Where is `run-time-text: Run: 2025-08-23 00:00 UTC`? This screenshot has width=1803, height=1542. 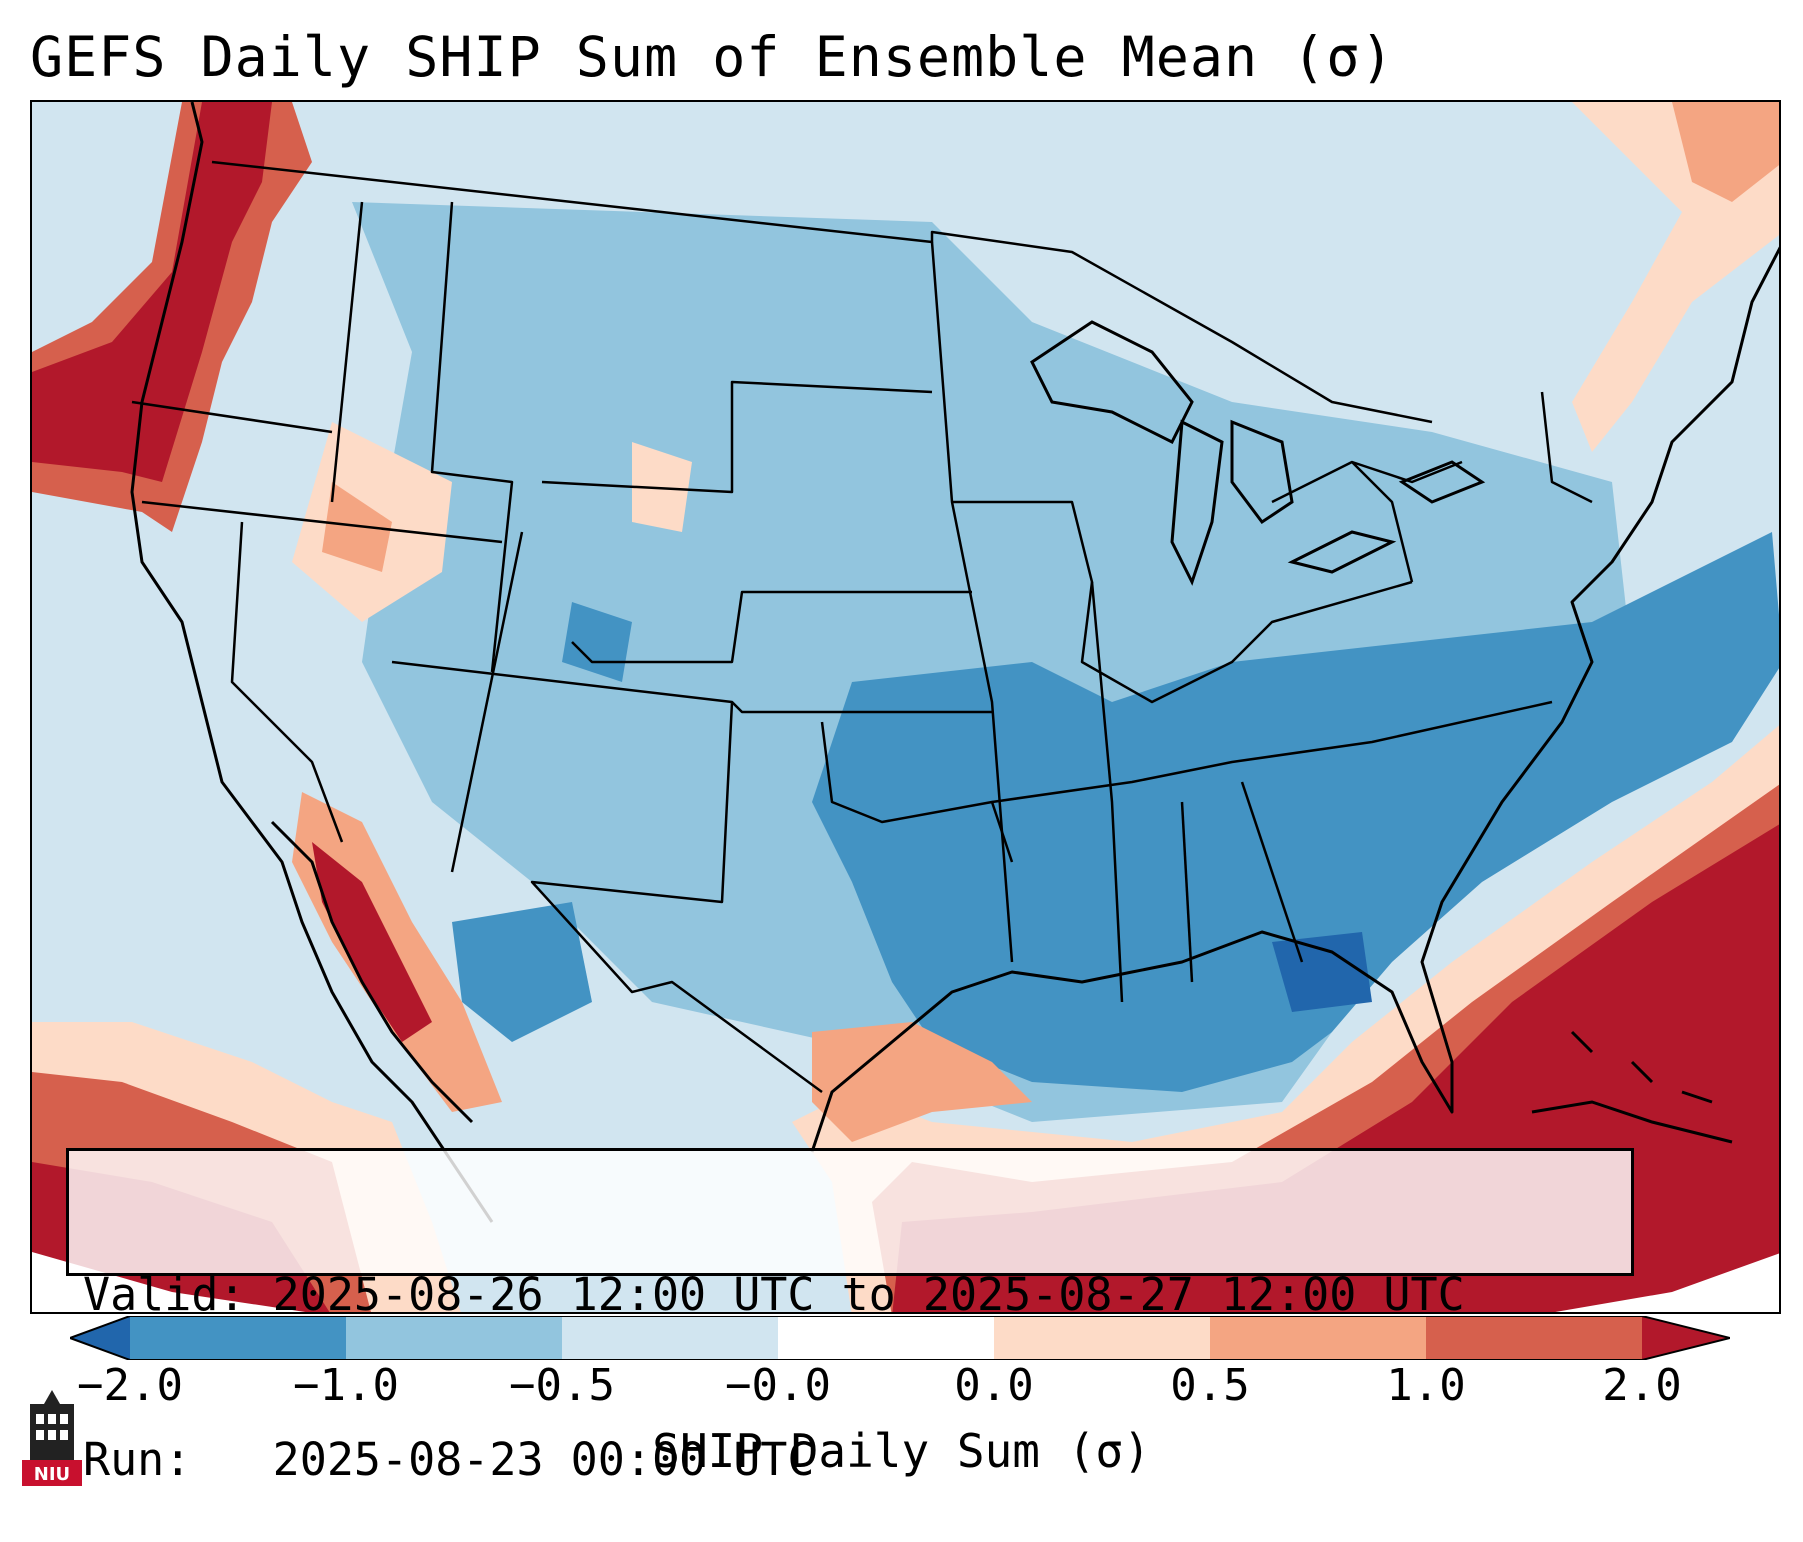 run-time-text: Run: 2025-08-23 00:00 UTC is located at coordinates (449, 1459).